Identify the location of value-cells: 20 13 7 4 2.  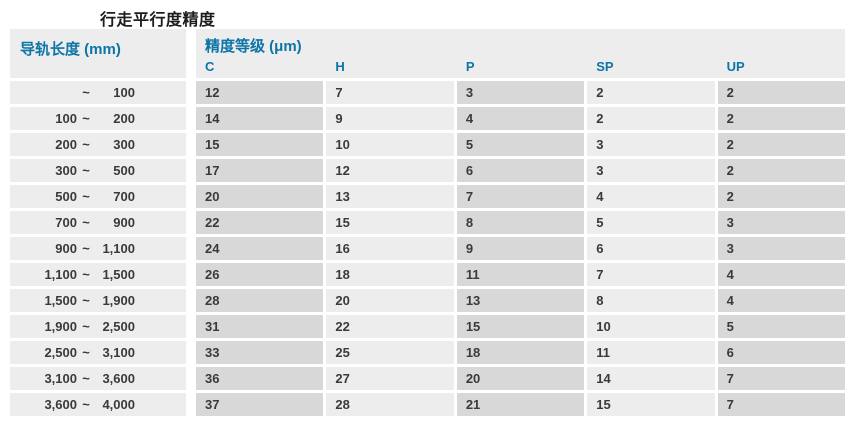
(520, 196).